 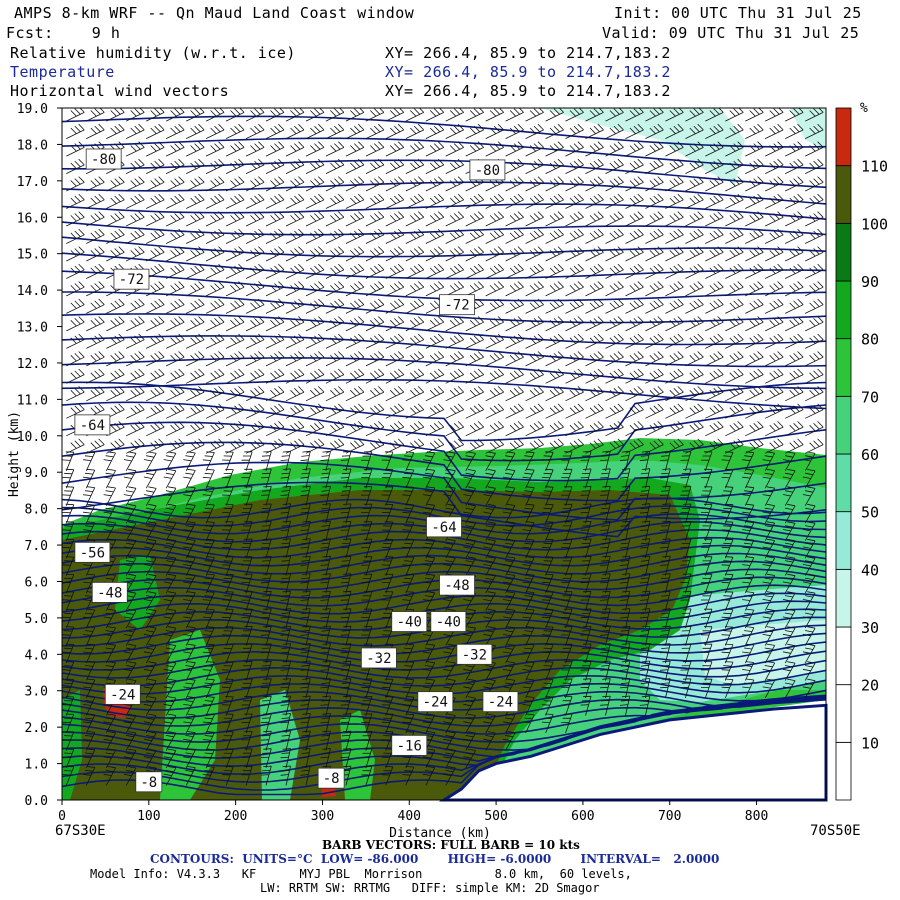 I want to click on temperature-label-box, so click(x=92, y=425).